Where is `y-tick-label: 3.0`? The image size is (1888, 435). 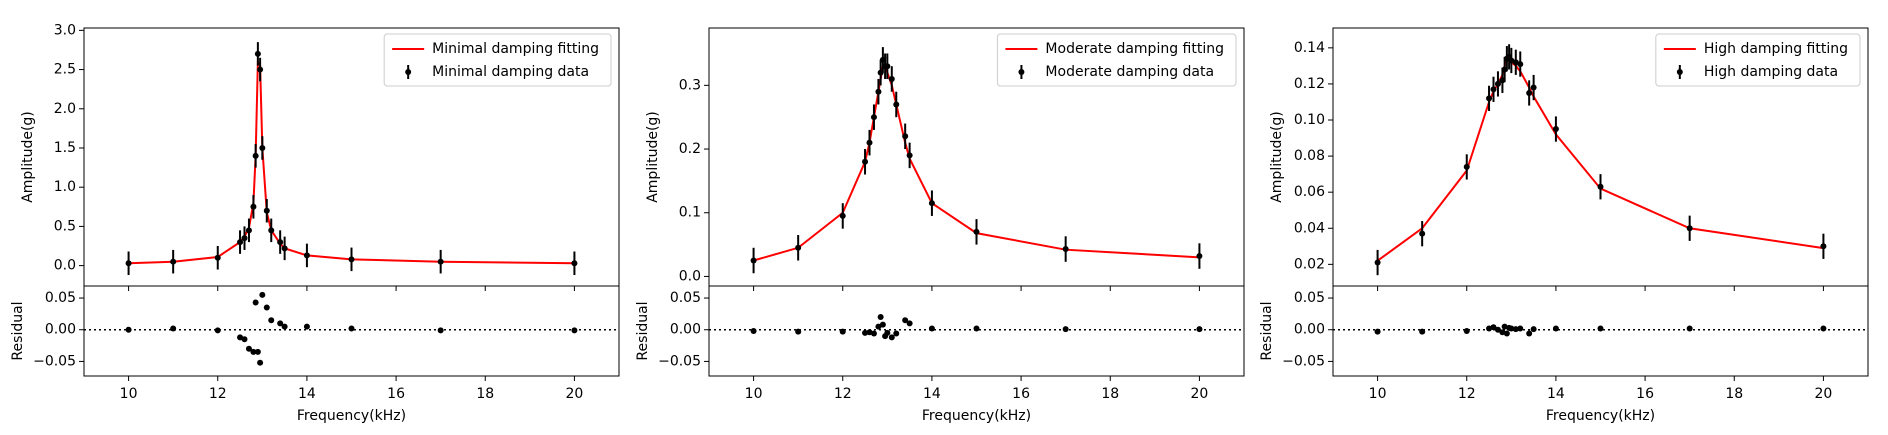
y-tick-label: 3.0 is located at coordinates (65, 30).